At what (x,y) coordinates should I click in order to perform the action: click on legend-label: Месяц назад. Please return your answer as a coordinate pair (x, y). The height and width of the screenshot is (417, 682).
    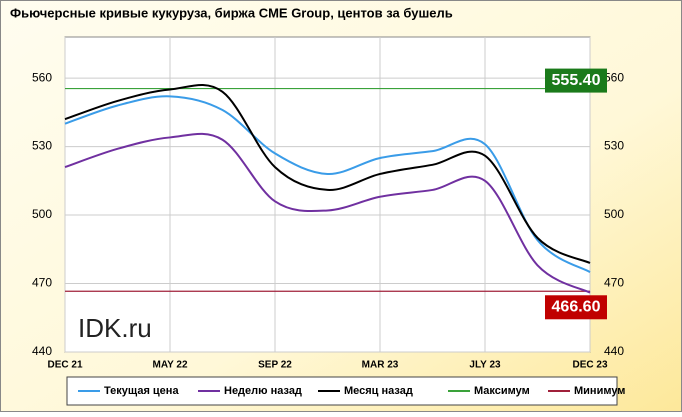
    Looking at the image, I should click on (378, 391).